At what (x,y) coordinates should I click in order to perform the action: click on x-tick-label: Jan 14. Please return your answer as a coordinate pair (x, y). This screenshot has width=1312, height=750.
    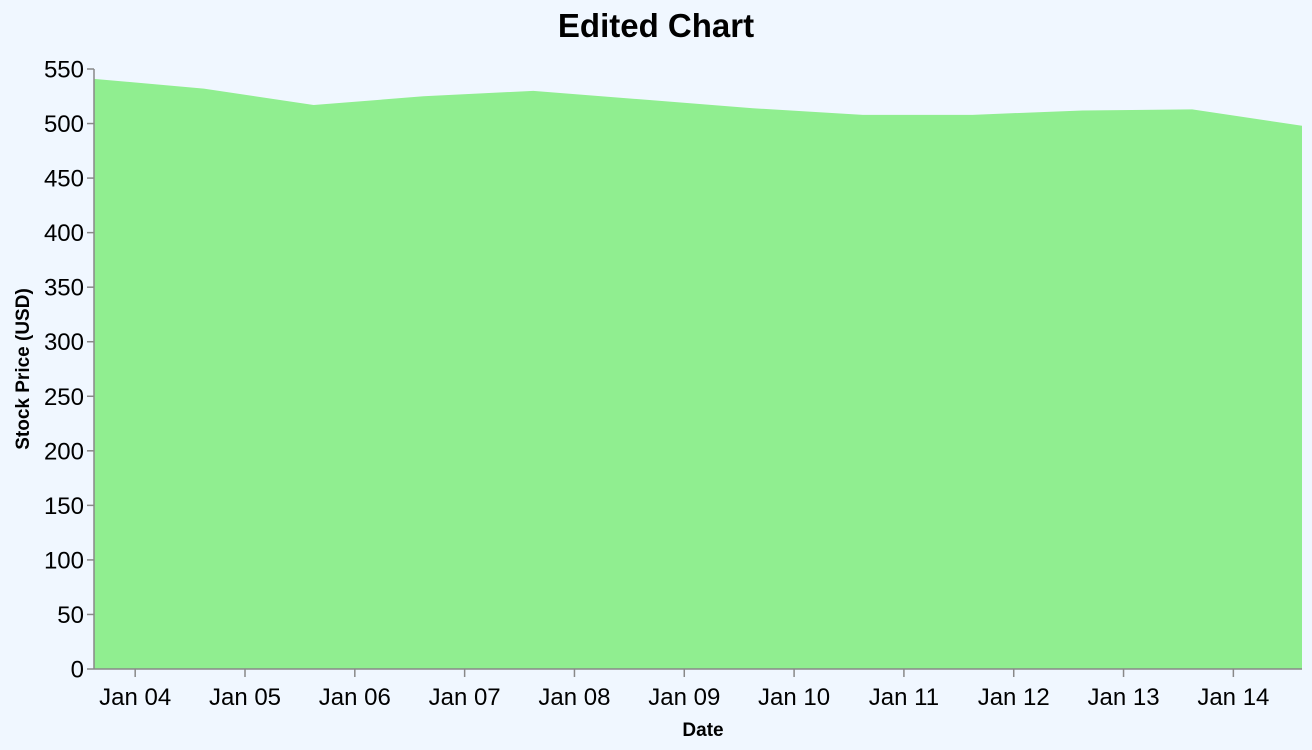
    Looking at the image, I should click on (1233, 697).